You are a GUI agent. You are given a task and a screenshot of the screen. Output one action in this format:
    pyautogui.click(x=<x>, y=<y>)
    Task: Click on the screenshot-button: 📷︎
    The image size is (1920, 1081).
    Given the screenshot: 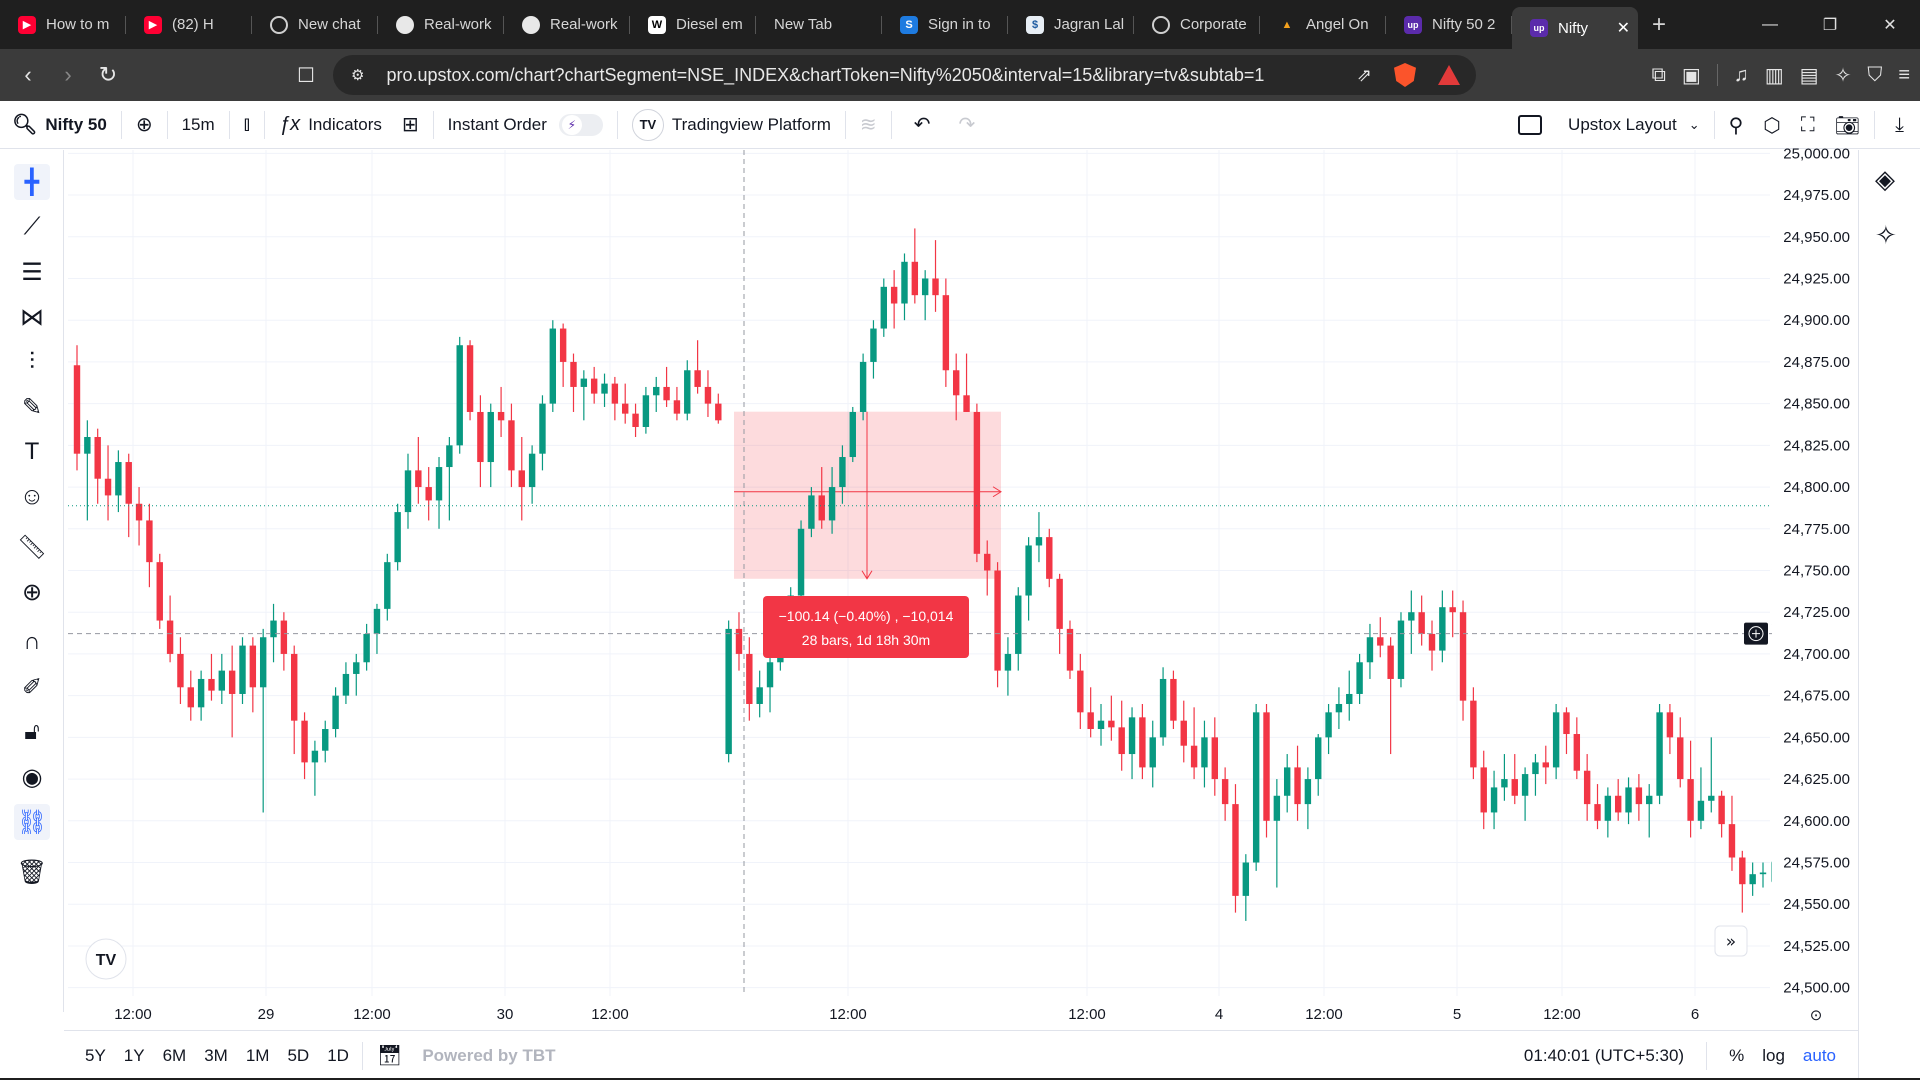 What is the action you would take?
    pyautogui.click(x=1847, y=125)
    